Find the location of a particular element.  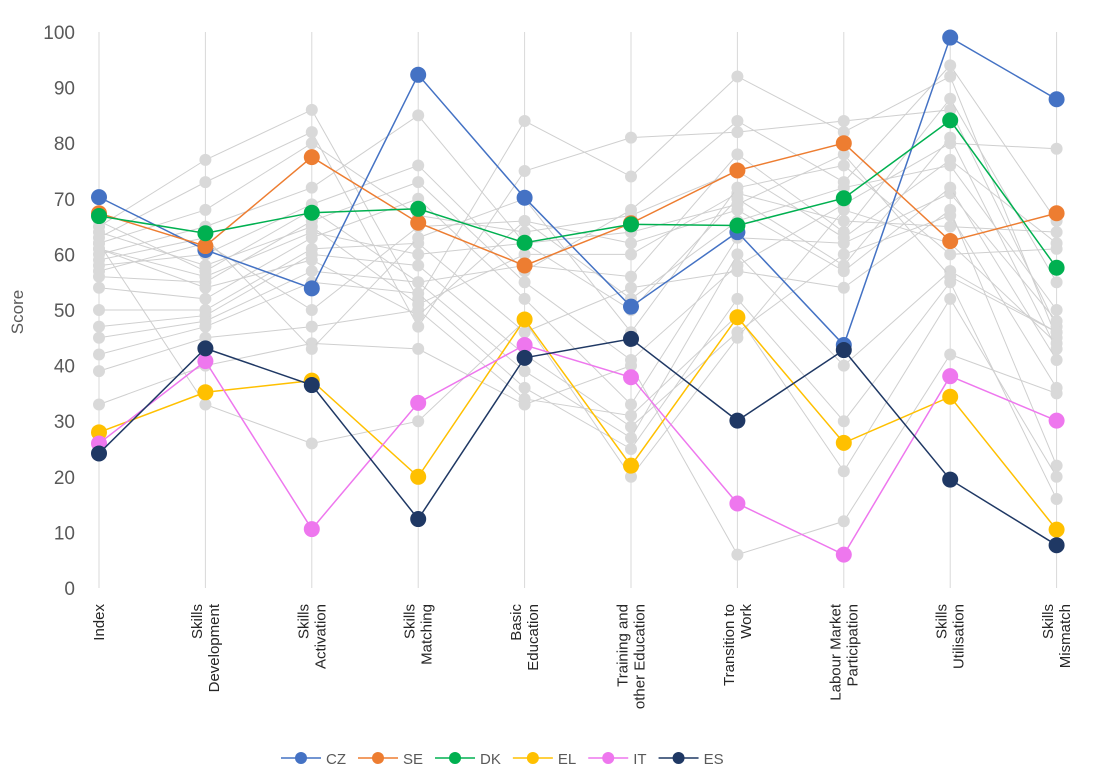

y-axis-ticks: 0 10 20 30 40 50 60 70 80 90 100 is located at coordinates (59, 311).